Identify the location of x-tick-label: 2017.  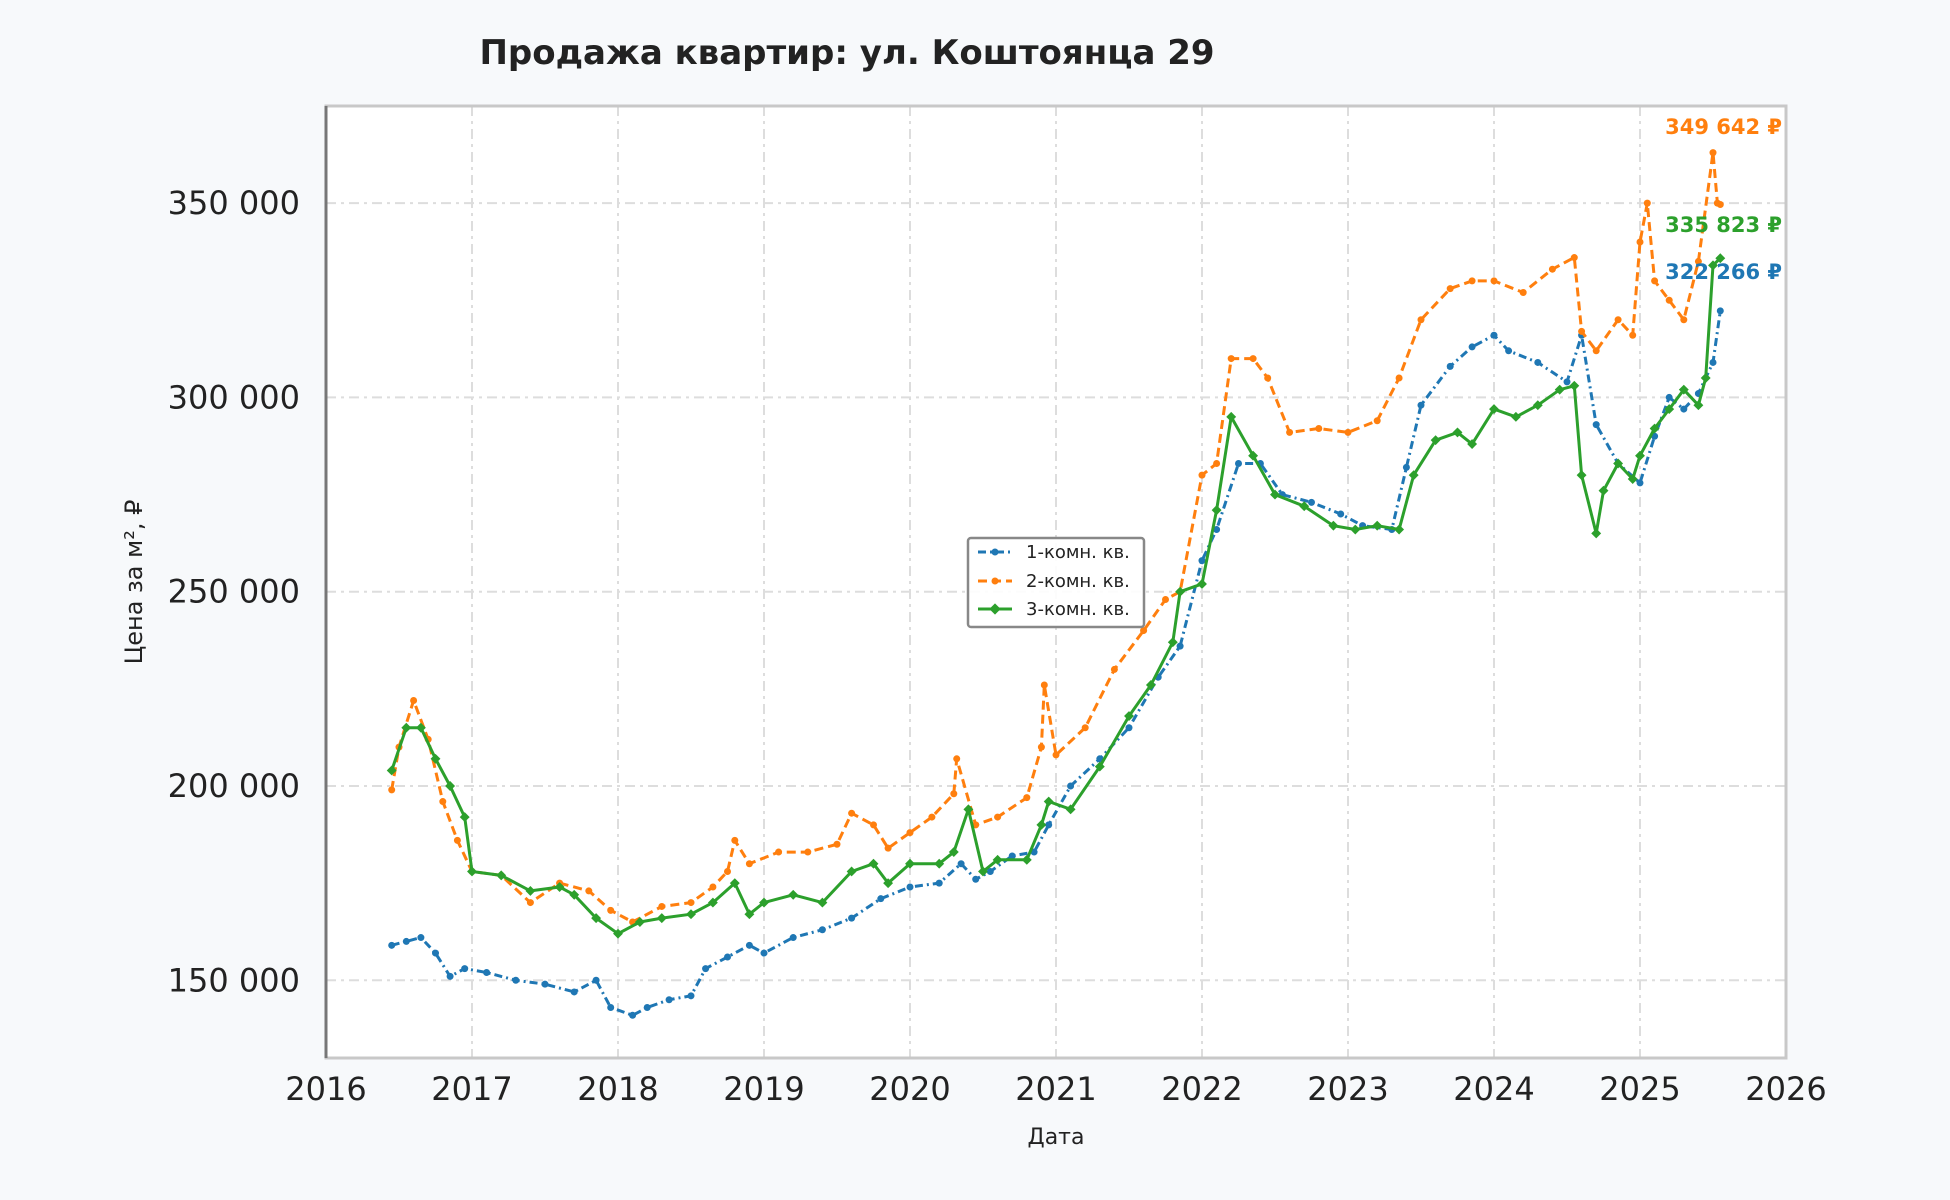
(471, 1089).